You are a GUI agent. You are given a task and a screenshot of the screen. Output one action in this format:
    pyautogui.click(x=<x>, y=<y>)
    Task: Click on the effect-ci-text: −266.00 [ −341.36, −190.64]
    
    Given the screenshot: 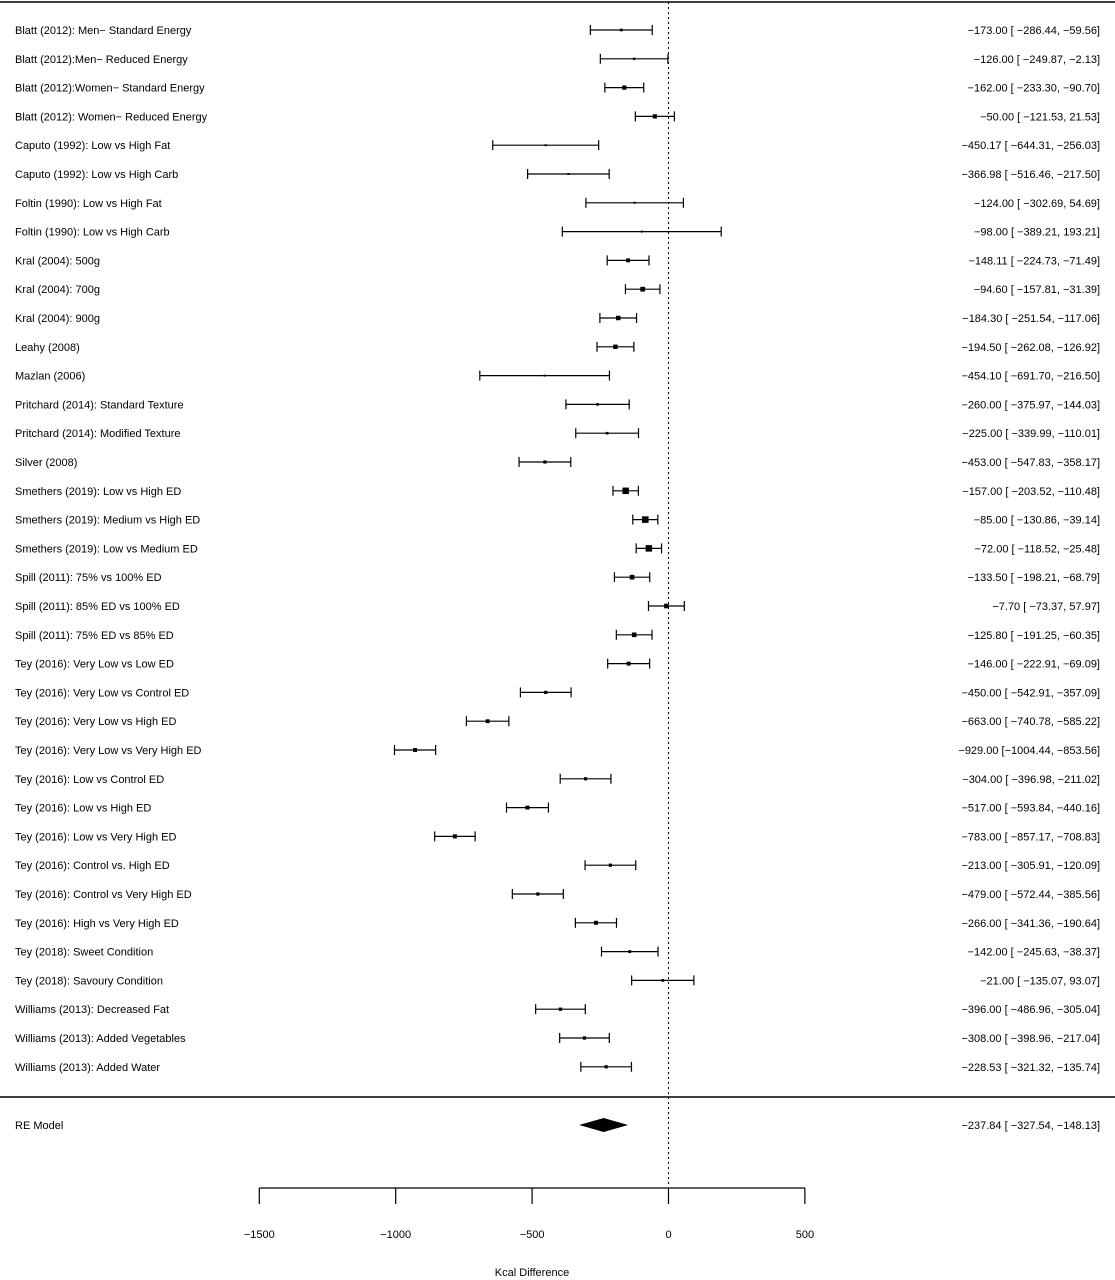 What is the action you would take?
    pyautogui.click(x=1030, y=924)
    